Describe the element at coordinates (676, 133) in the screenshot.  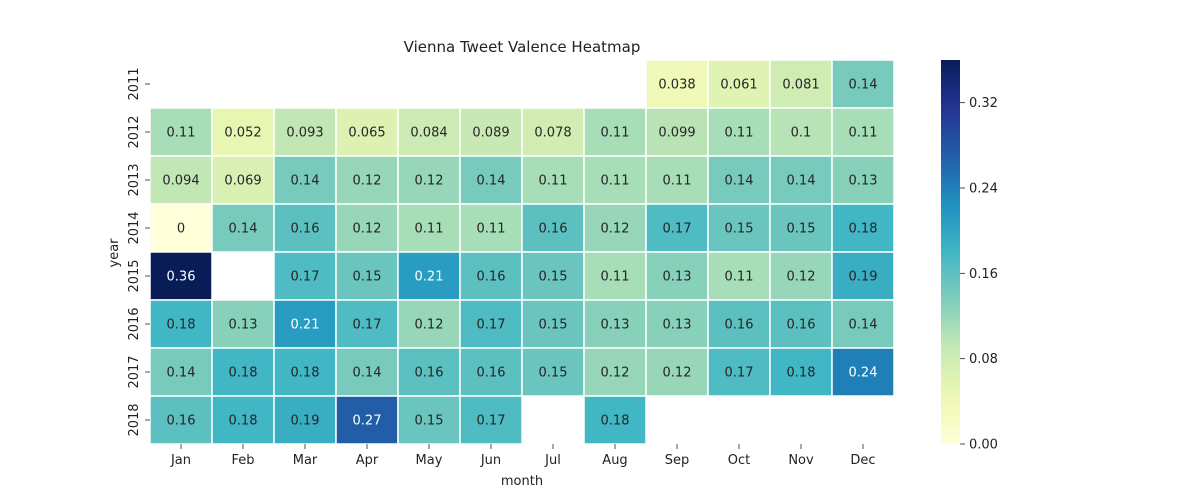
I see `cell-value-label: 0.099` at that location.